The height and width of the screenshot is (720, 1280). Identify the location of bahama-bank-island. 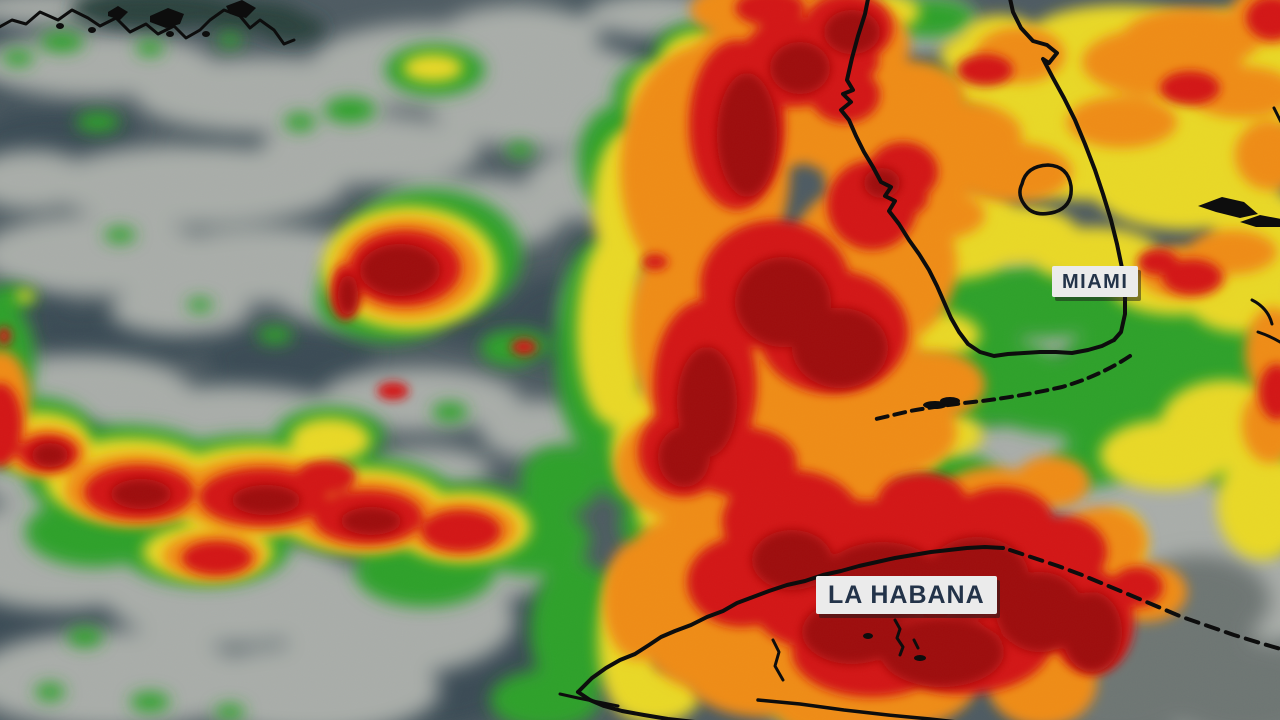
(1260, 221).